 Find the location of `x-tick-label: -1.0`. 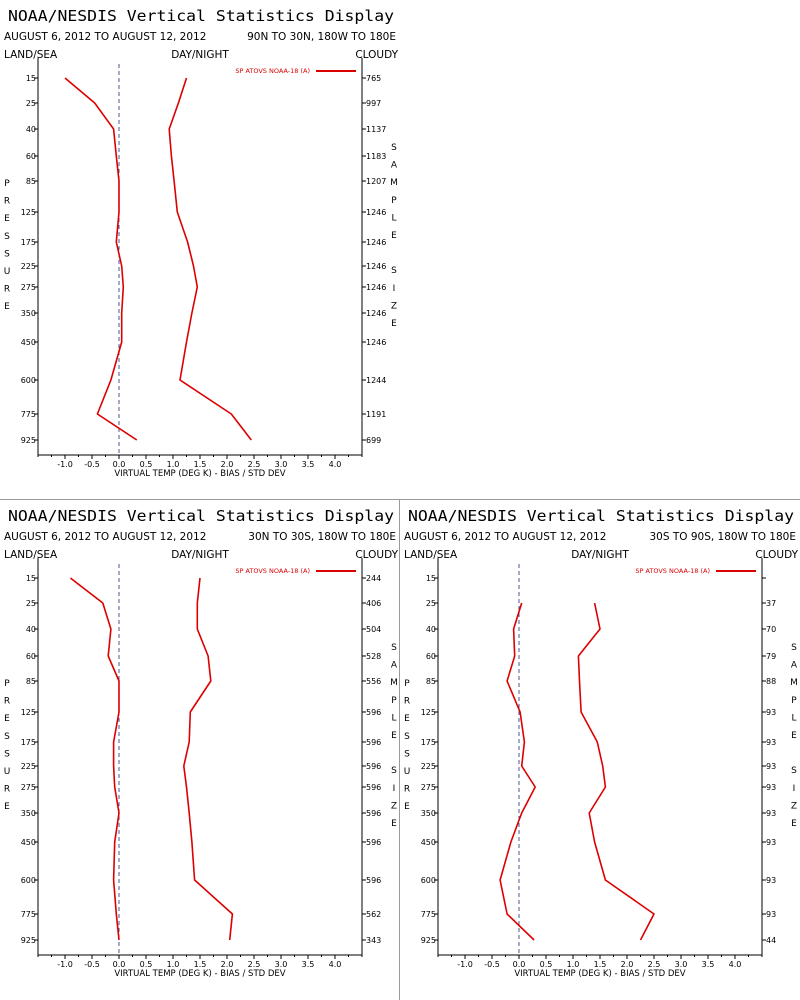

x-tick-label: -1.0 is located at coordinates (65, 464).